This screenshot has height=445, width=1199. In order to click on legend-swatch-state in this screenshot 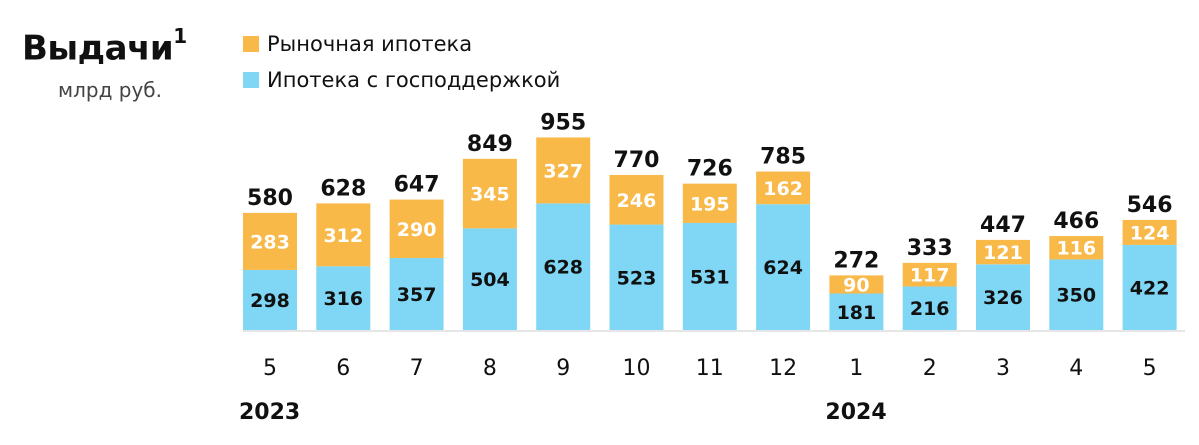, I will do `click(251, 80)`.